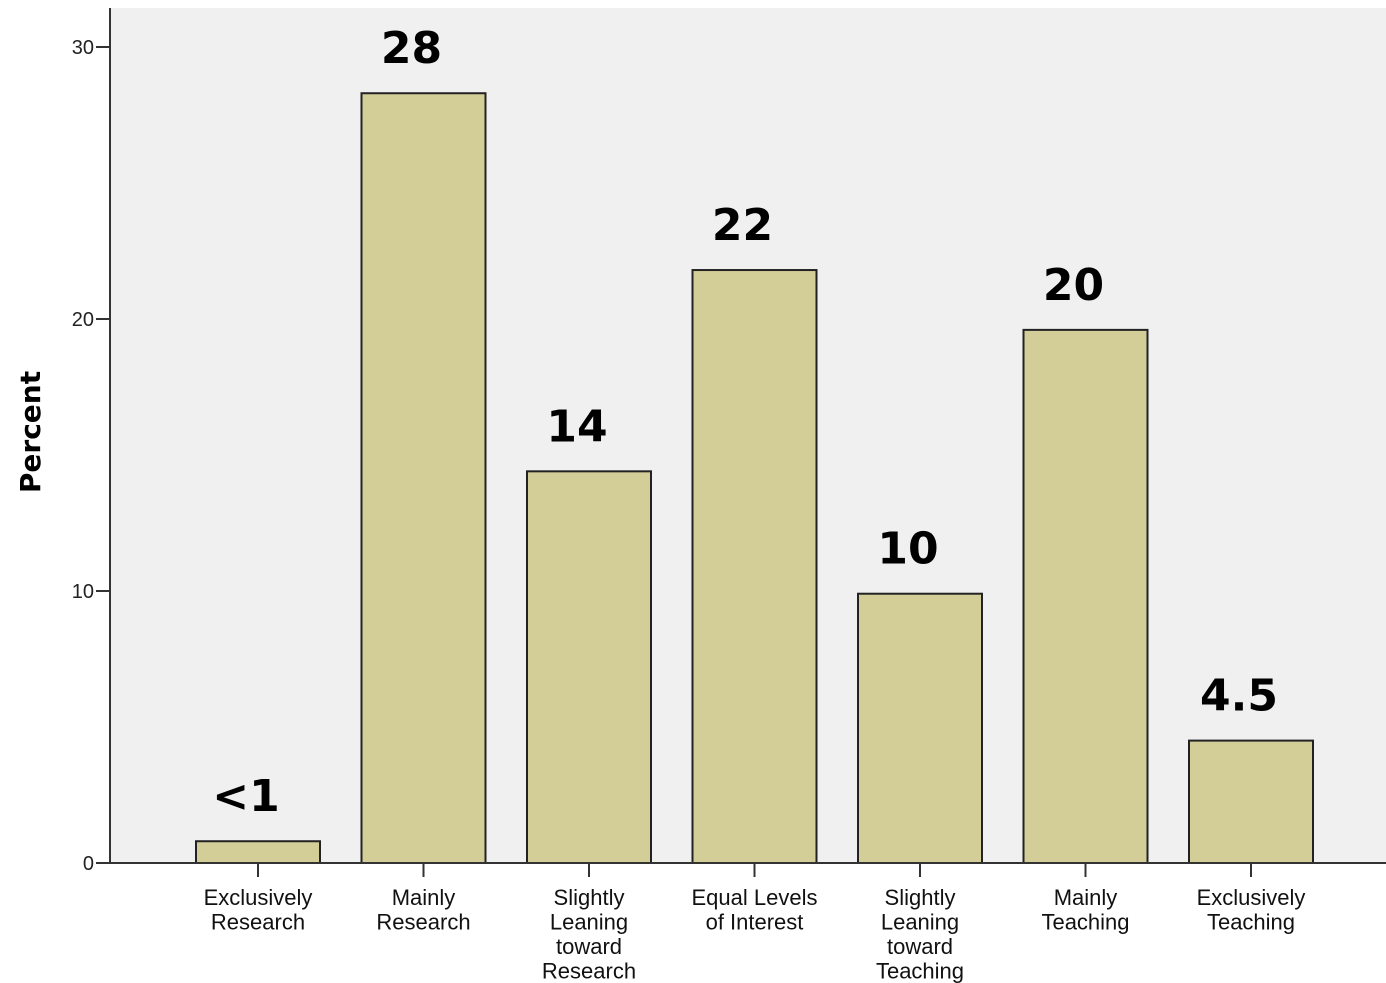 The image size is (1386, 983). What do you see at coordinates (423, 910) in the screenshot?
I see `x-tick-label-1: Mainly Research` at bounding box center [423, 910].